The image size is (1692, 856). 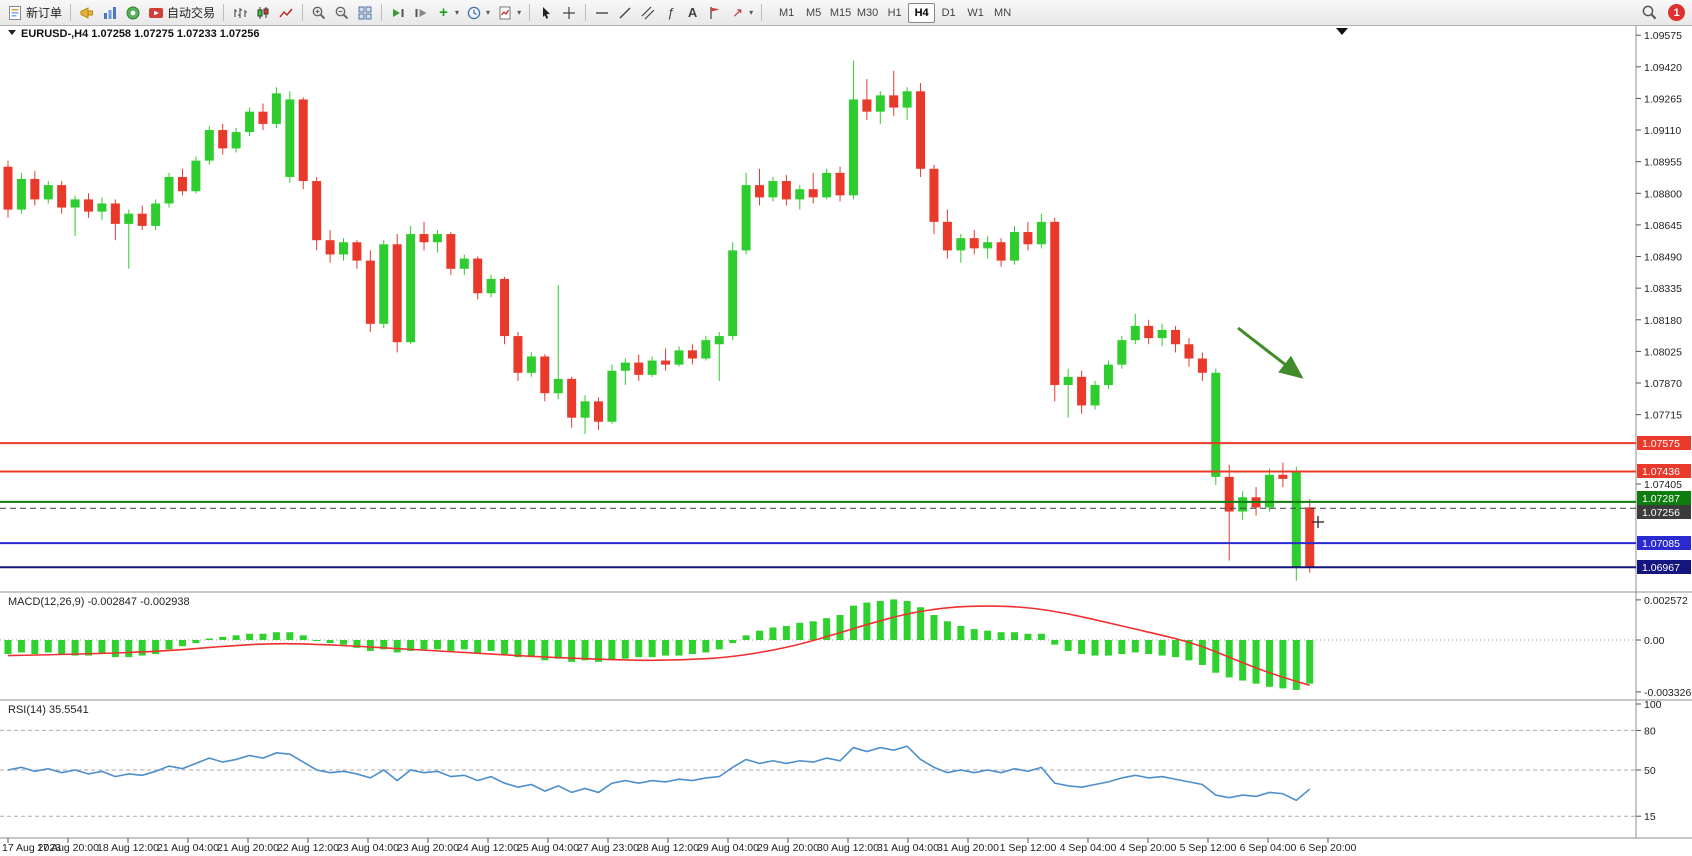 What do you see at coordinates (421, 13) in the screenshot?
I see `chart-shift-button` at bounding box center [421, 13].